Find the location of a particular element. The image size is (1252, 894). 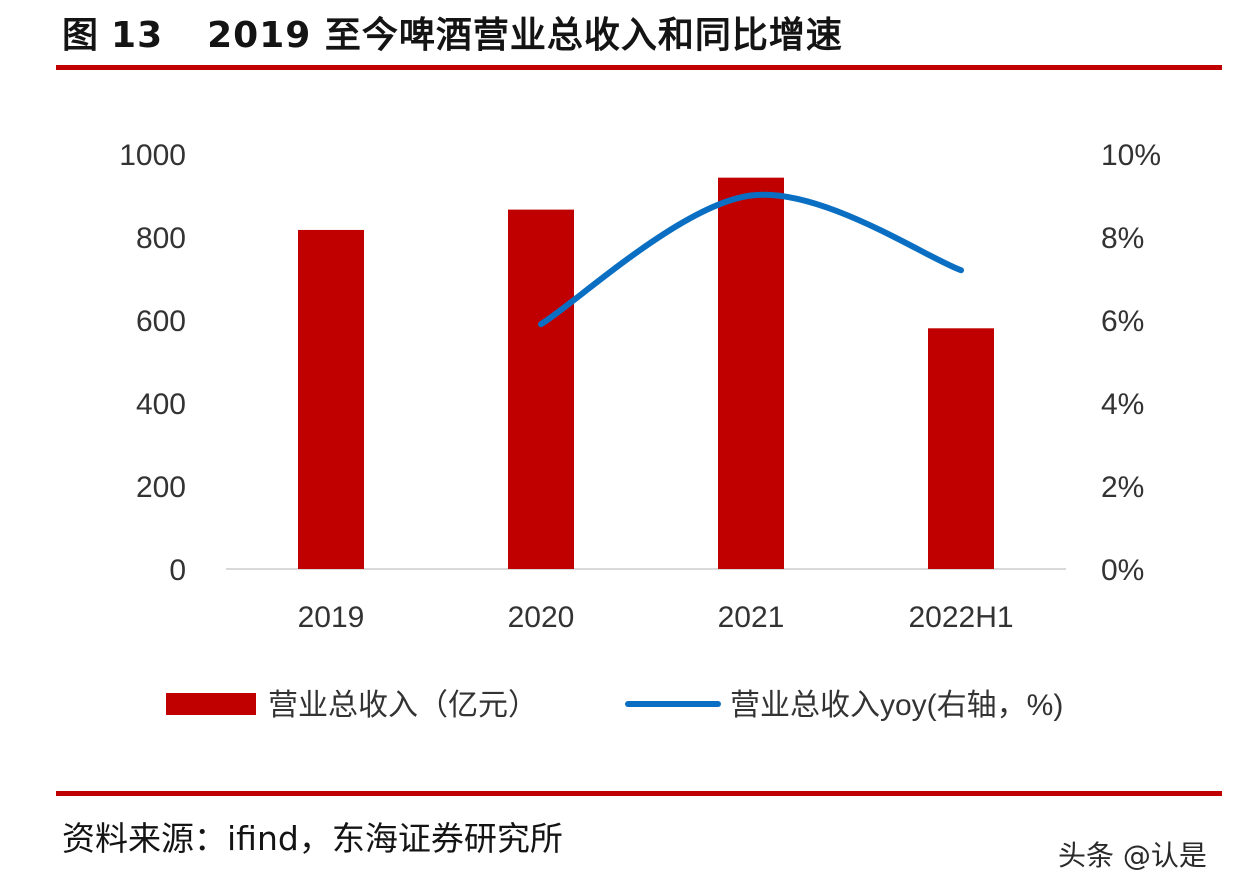

figure-title: 图 13 2019 至今啤酒营业总收入和同比增速 is located at coordinates (452, 32).